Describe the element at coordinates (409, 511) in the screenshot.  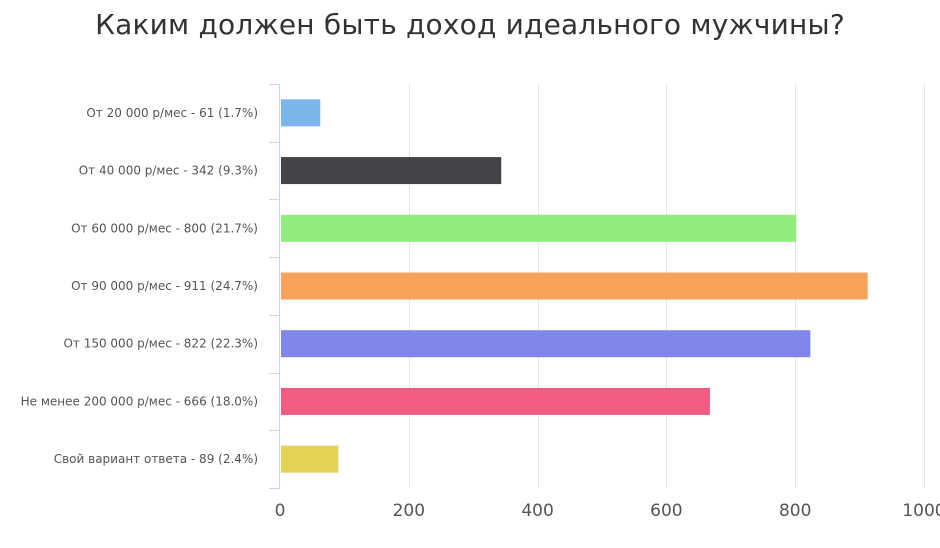
I see `x-tick-label-200: 200` at that location.